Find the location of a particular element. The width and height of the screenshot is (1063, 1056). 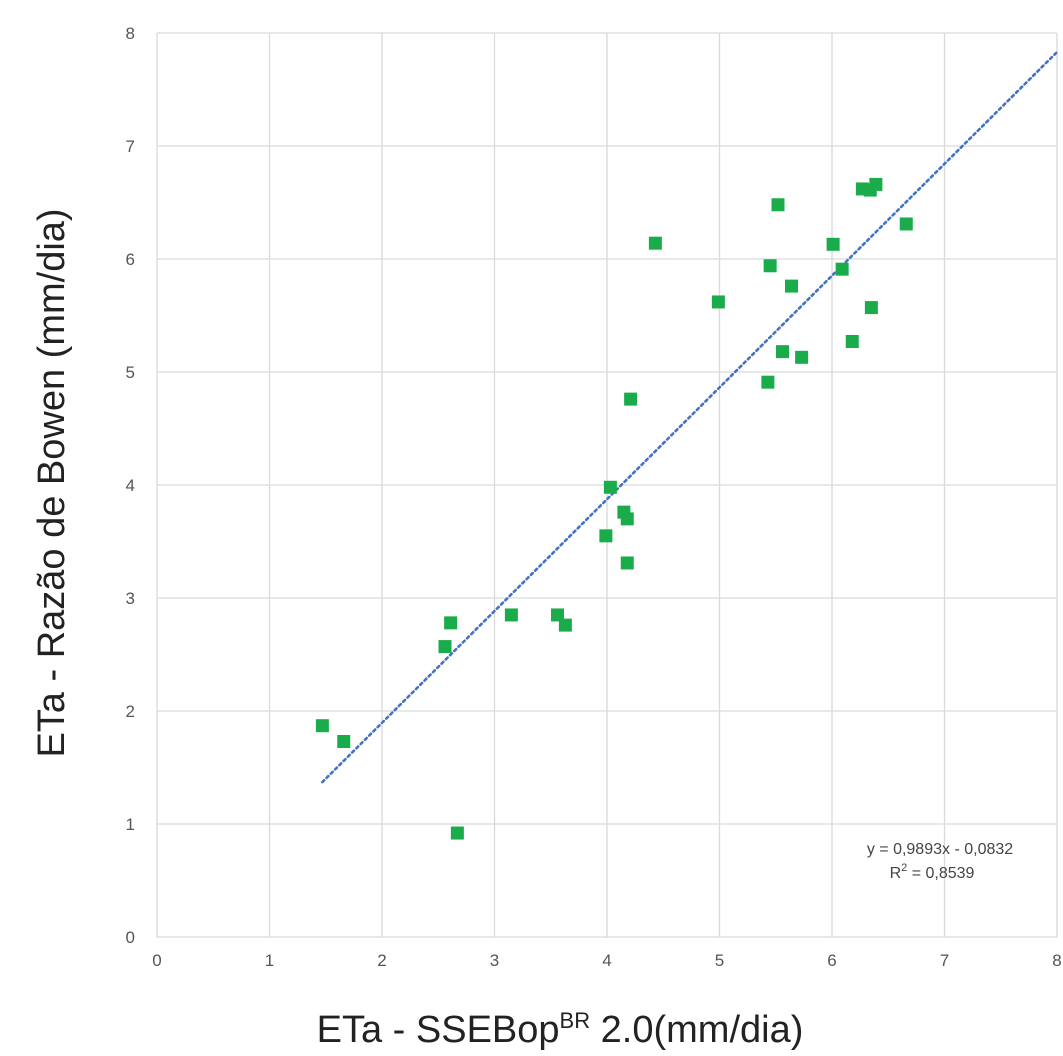

y-tick-label: 3 is located at coordinates (130, 598).